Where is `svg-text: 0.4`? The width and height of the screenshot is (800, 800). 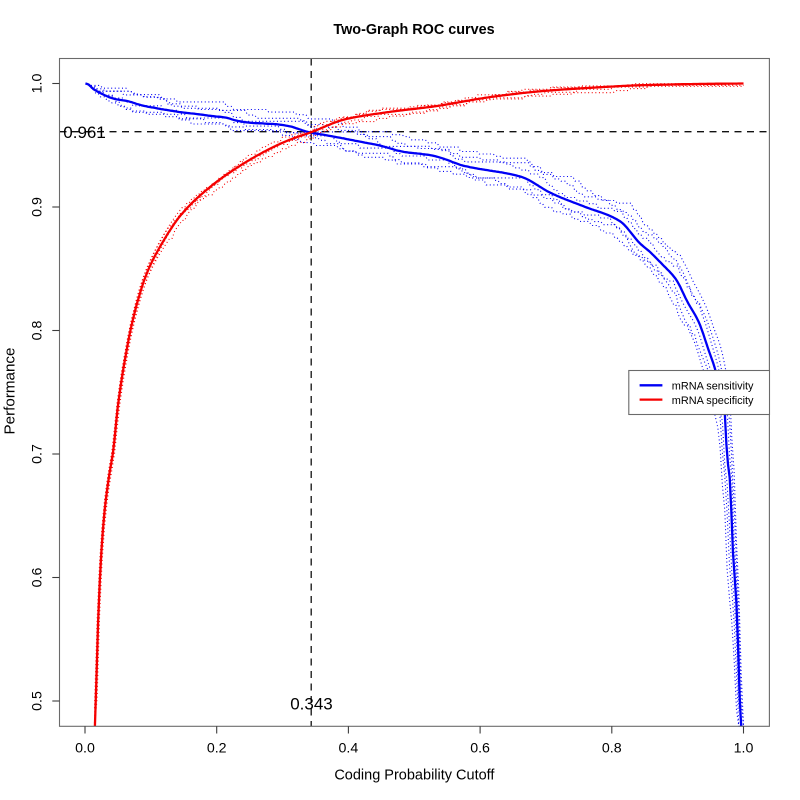 svg-text: 0.4 is located at coordinates (349, 749).